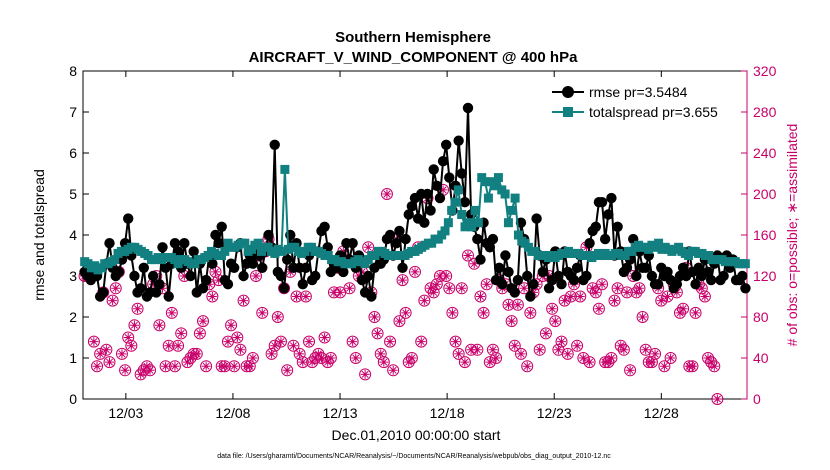 The height and width of the screenshot is (470, 830). I want to click on y-tick-right-label: 240, so click(765, 153).